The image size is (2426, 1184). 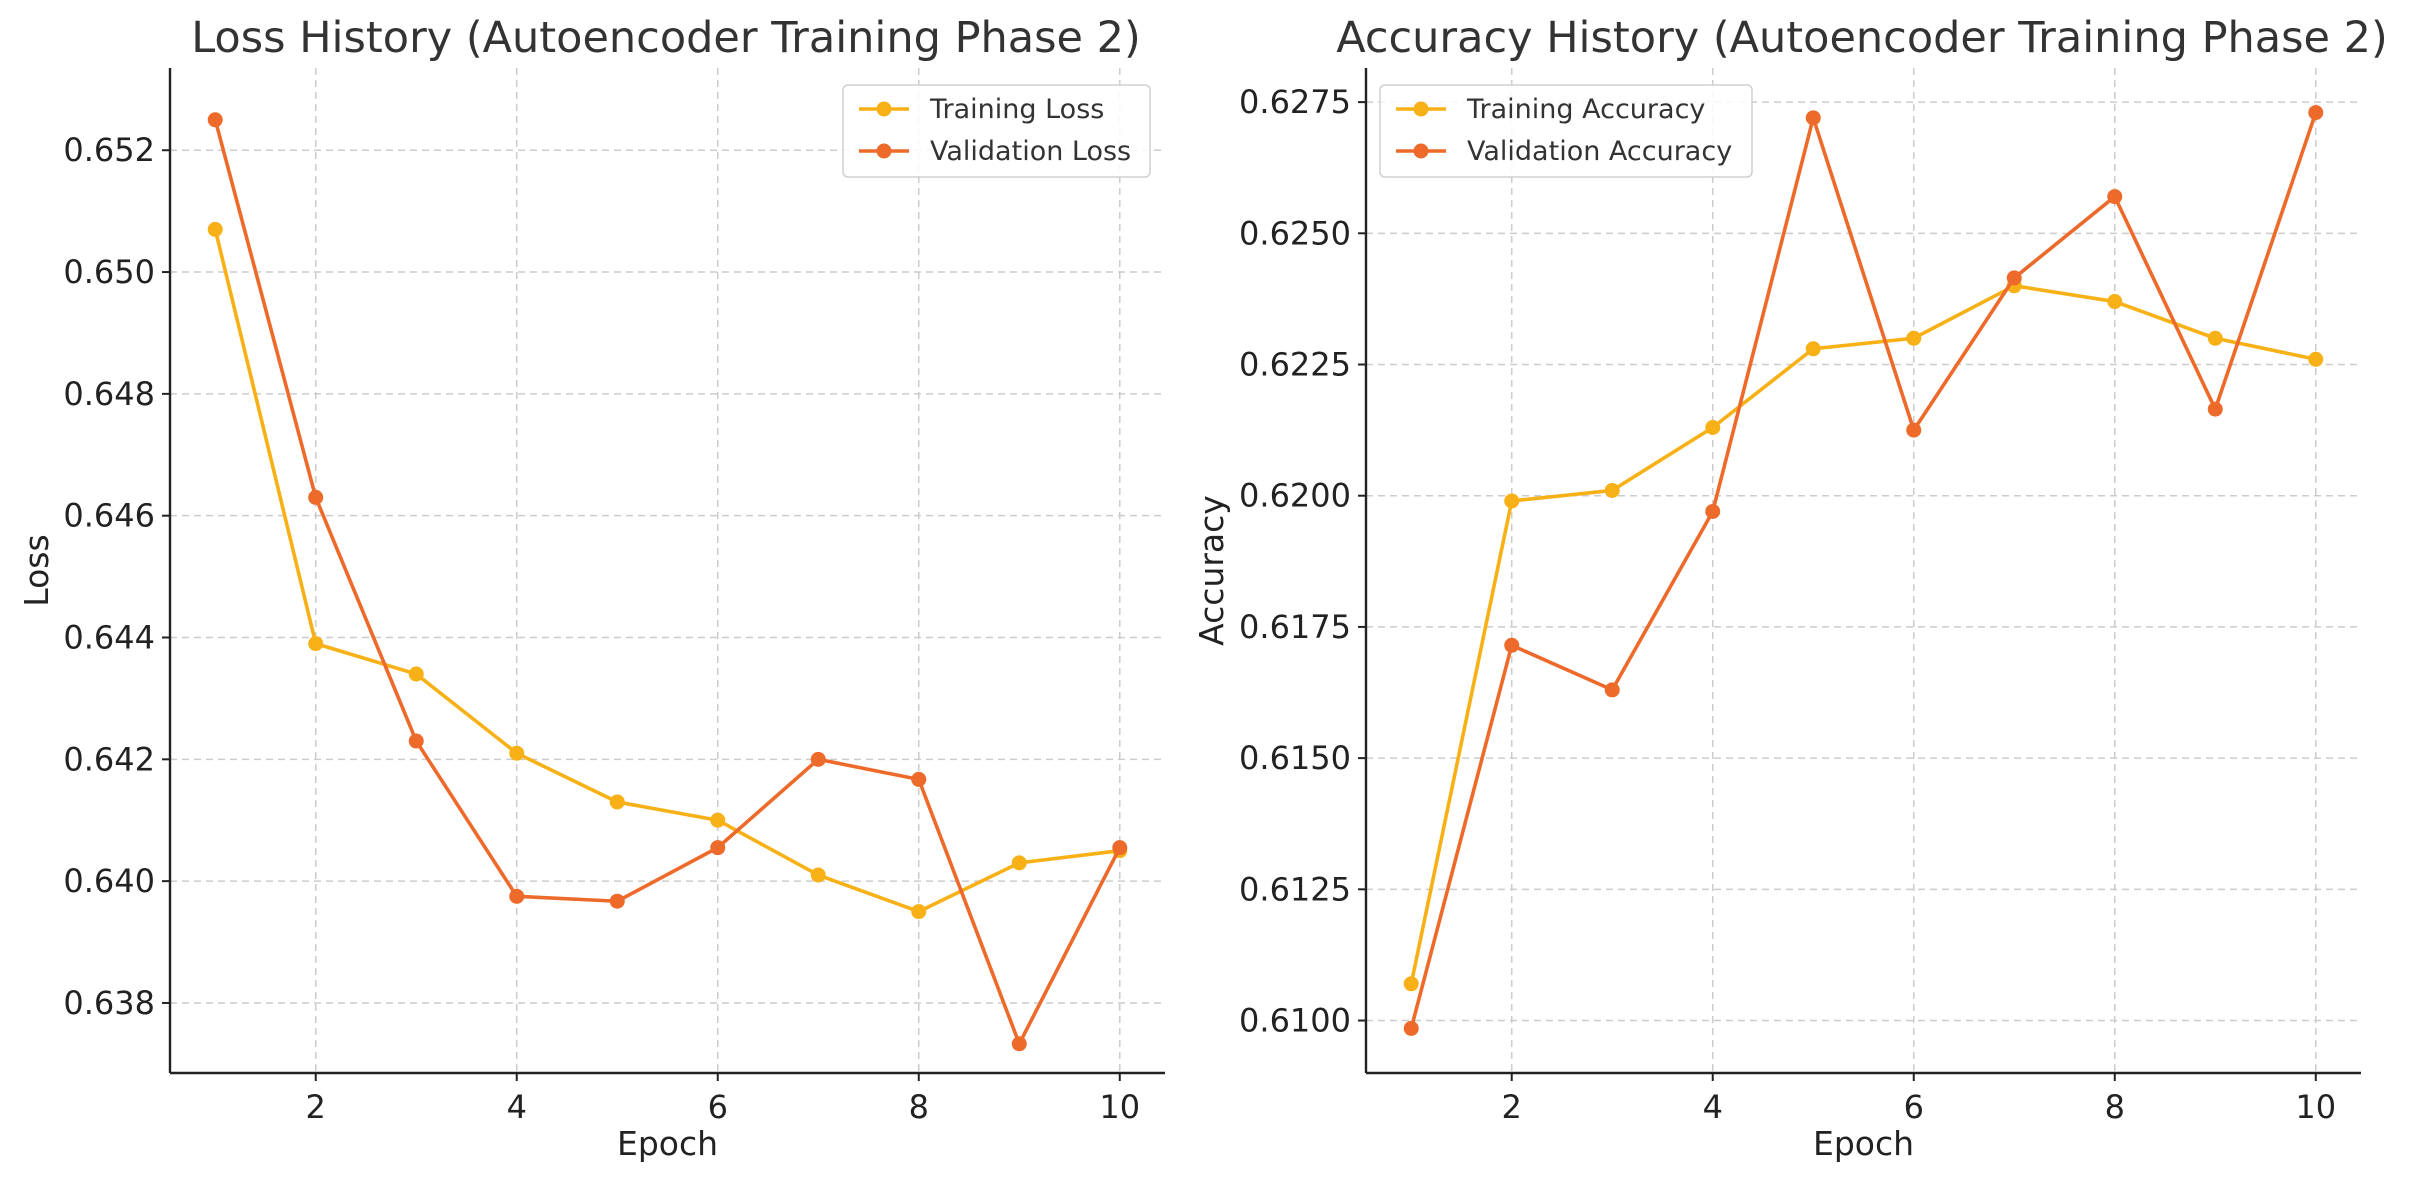 What do you see at coordinates (109, 272) in the screenshot?
I see `y-tick-label: 0.650` at bounding box center [109, 272].